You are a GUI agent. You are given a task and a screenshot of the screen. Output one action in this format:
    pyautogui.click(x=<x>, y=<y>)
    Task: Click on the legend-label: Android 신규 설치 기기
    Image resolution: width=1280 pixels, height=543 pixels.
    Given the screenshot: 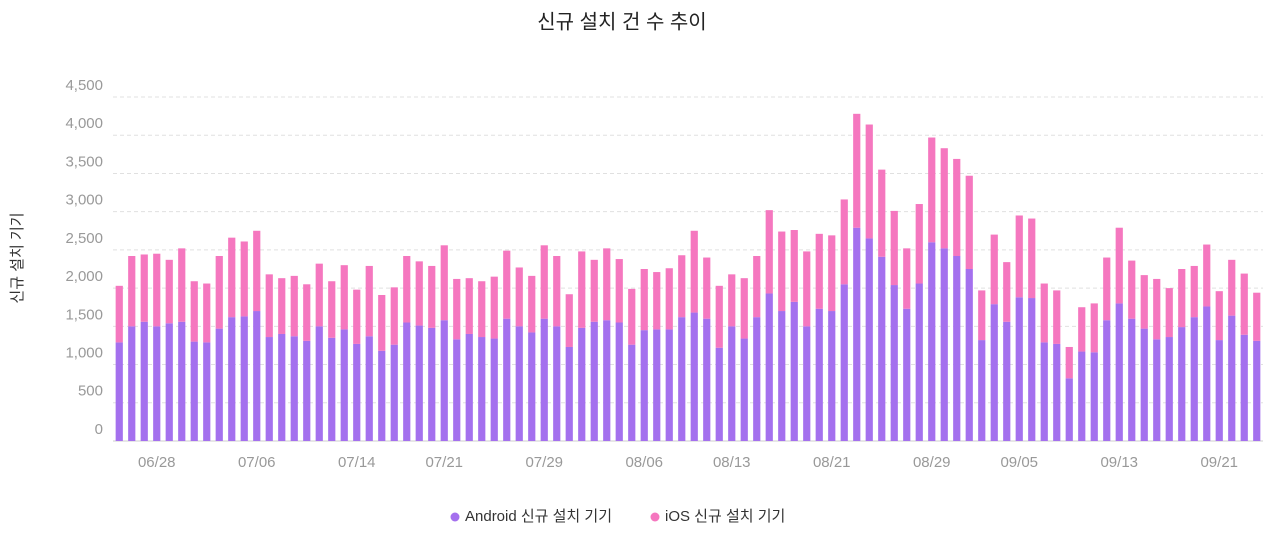 What is the action you would take?
    pyautogui.click(x=538, y=516)
    